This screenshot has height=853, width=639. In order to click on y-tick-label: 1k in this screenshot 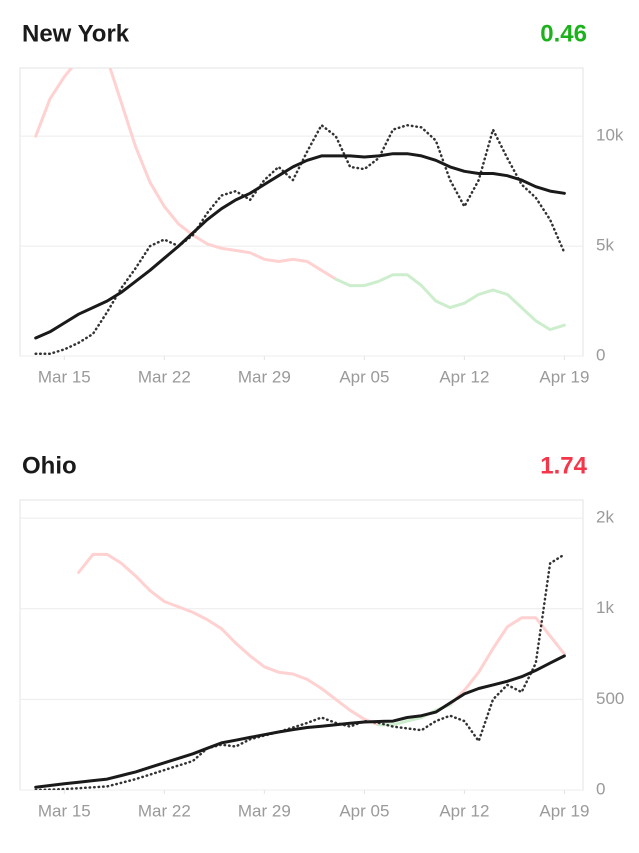, I will do `click(605, 607)`.